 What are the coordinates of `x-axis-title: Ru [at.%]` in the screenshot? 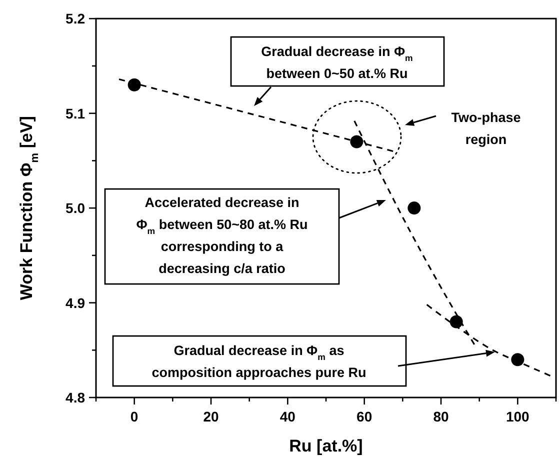 It's located at (326, 446).